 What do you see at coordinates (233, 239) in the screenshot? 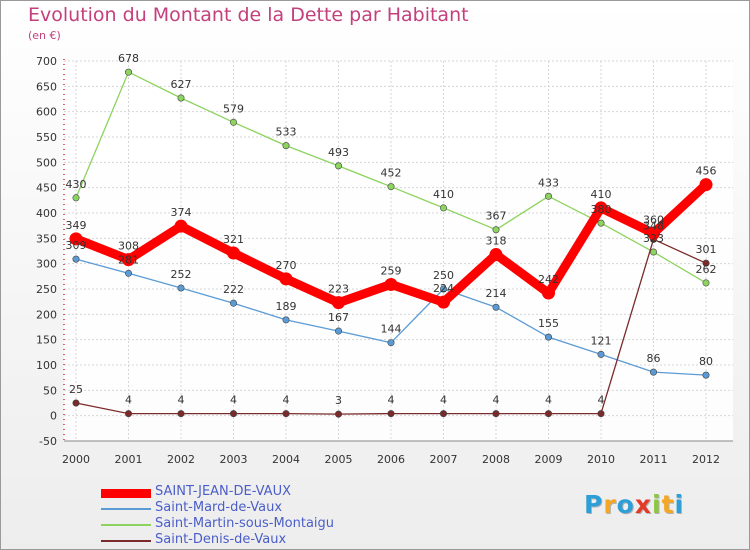
I see `data-label: 321` at bounding box center [233, 239].